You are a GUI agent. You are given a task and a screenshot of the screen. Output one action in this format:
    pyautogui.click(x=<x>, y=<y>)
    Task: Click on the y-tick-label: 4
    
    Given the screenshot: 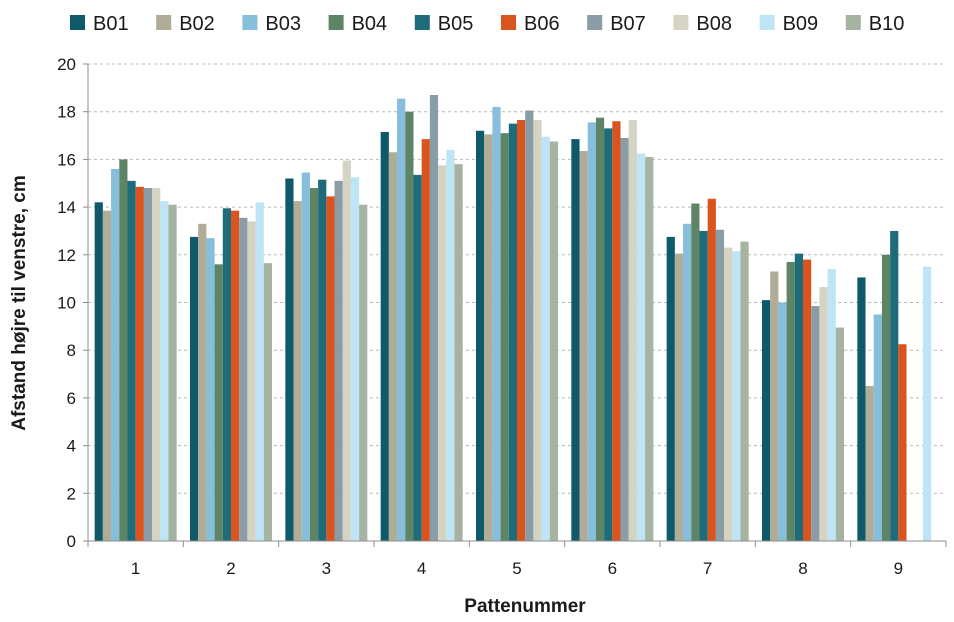 What is the action you would take?
    pyautogui.click(x=71, y=446)
    